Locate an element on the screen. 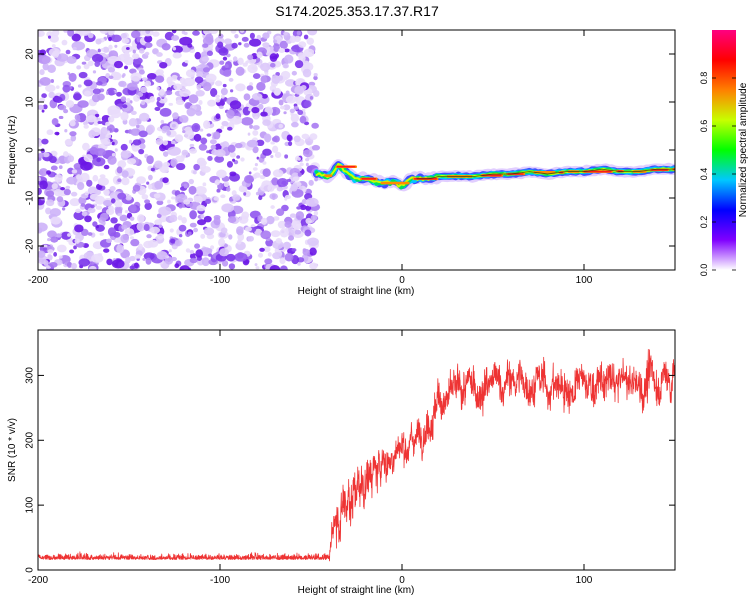 The height and width of the screenshot is (600, 750). y-tick-label: 20 is located at coordinates (30, 54).